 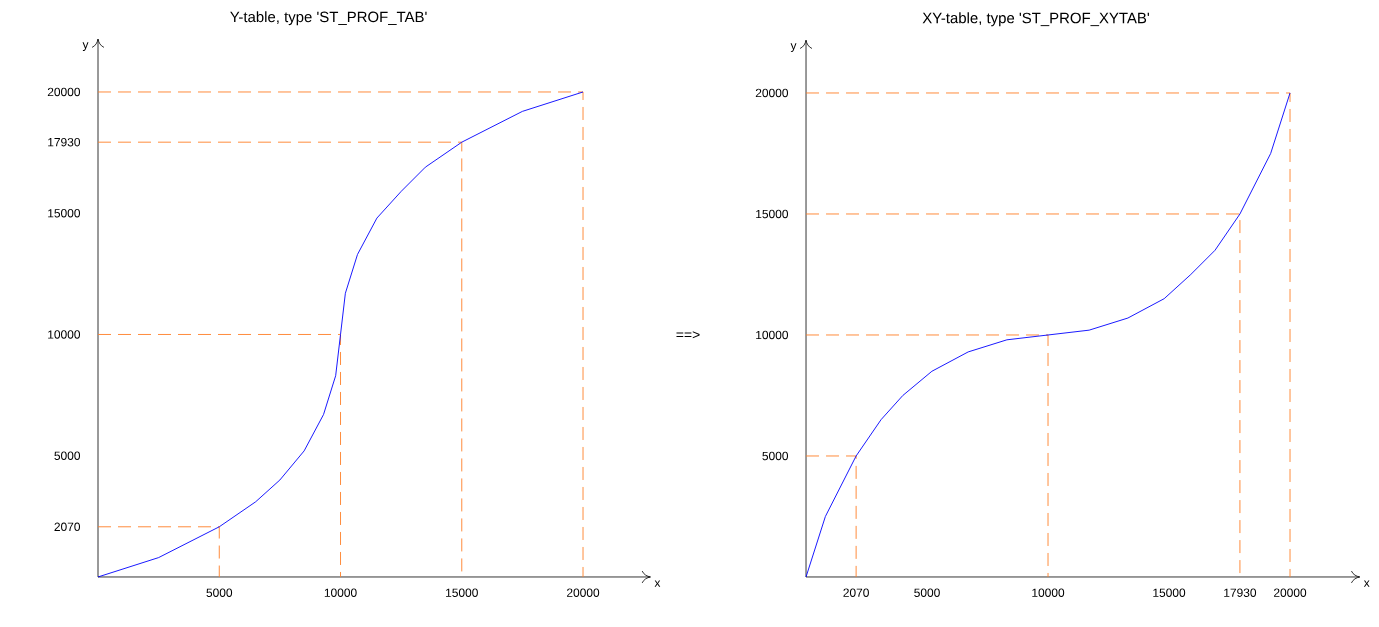 What do you see at coordinates (64, 142) in the screenshot?
I see `y-tick-label: 17930` at bounding box center [64, 142].